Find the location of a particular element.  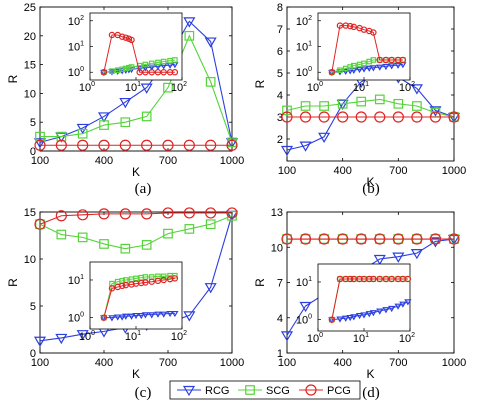

y-tick-label: 4 is located at coordinates (280, 319).